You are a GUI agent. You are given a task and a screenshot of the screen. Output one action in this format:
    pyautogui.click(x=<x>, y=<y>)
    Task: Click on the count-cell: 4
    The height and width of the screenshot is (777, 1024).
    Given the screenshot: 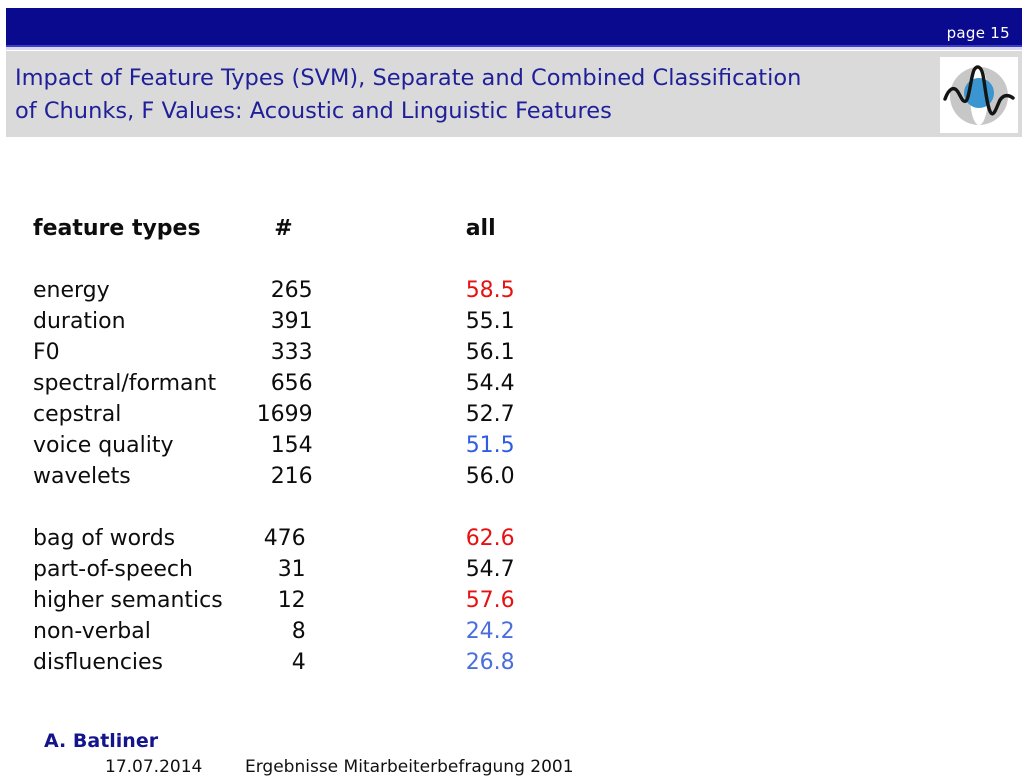 What is the action you would take?
    pyautogui.click(x=298, y=662)
    